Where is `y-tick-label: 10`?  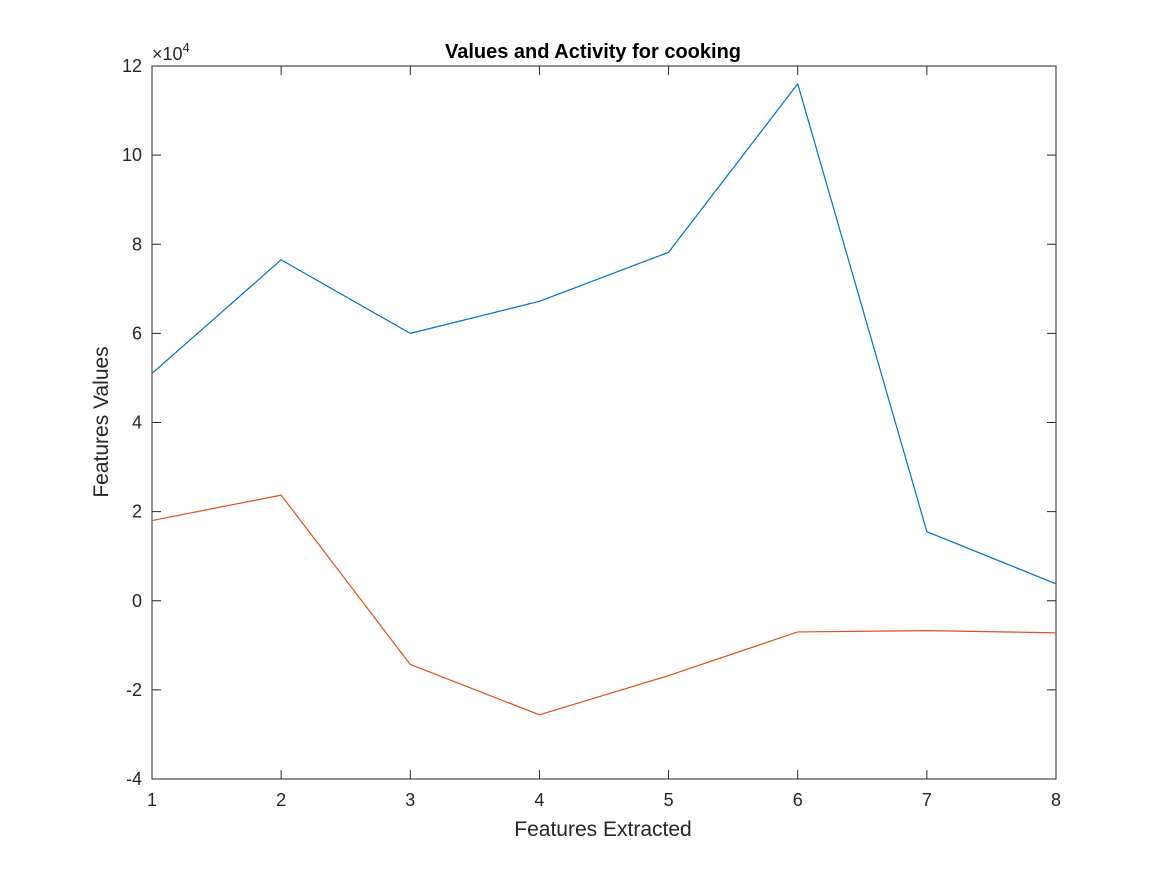 y-tick-label: 10 is located at coordinates (132, 155).